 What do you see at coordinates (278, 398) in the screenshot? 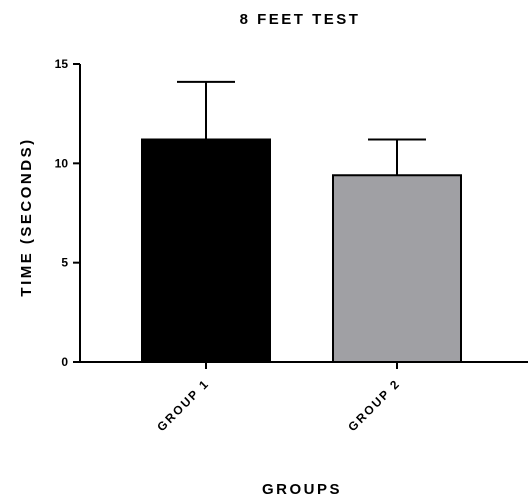
I see `x-ticks-layer: GROUP 1 GROUP 2` at bounding box center [278, 398].